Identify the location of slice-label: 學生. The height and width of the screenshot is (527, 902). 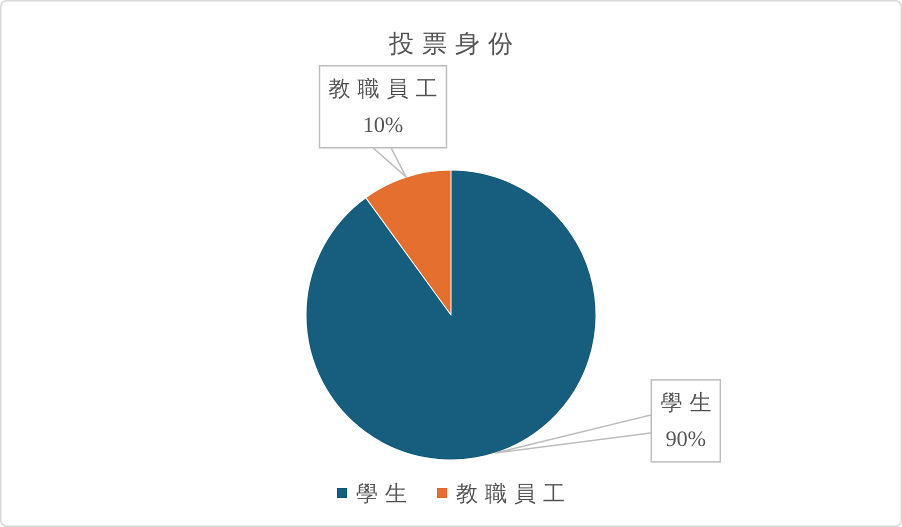
(686, 402).